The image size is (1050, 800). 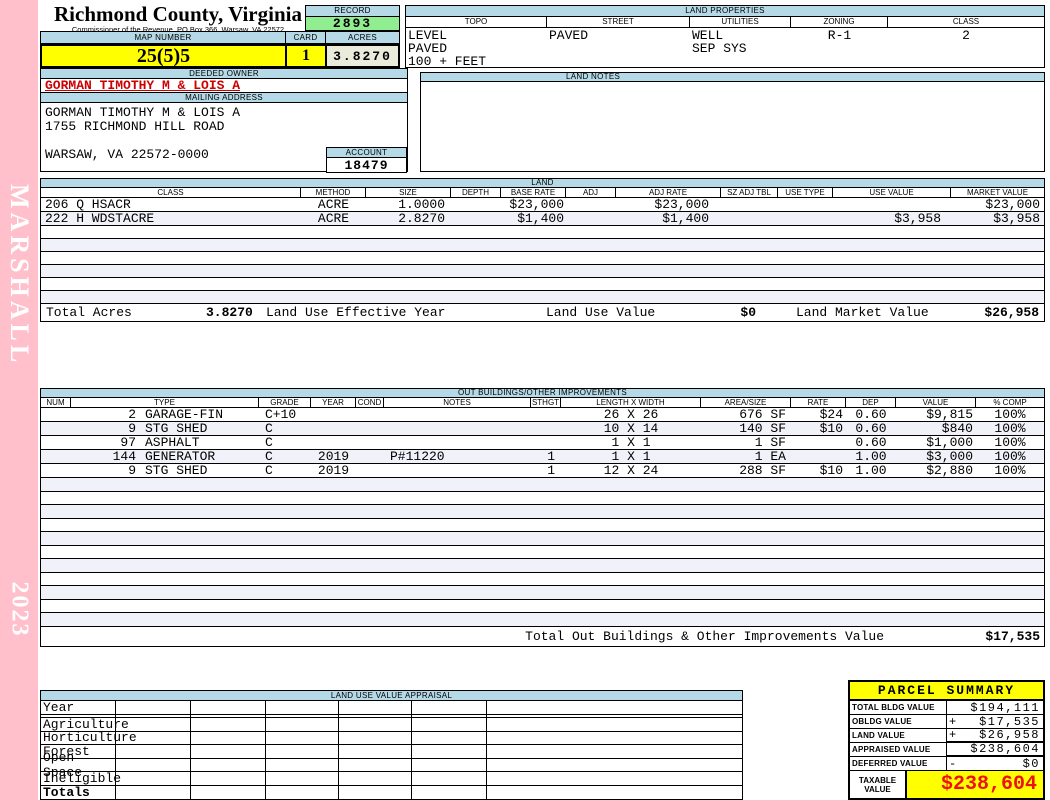 I want to click on land-adj-rate: $1,400, so click(x=685, y=218).